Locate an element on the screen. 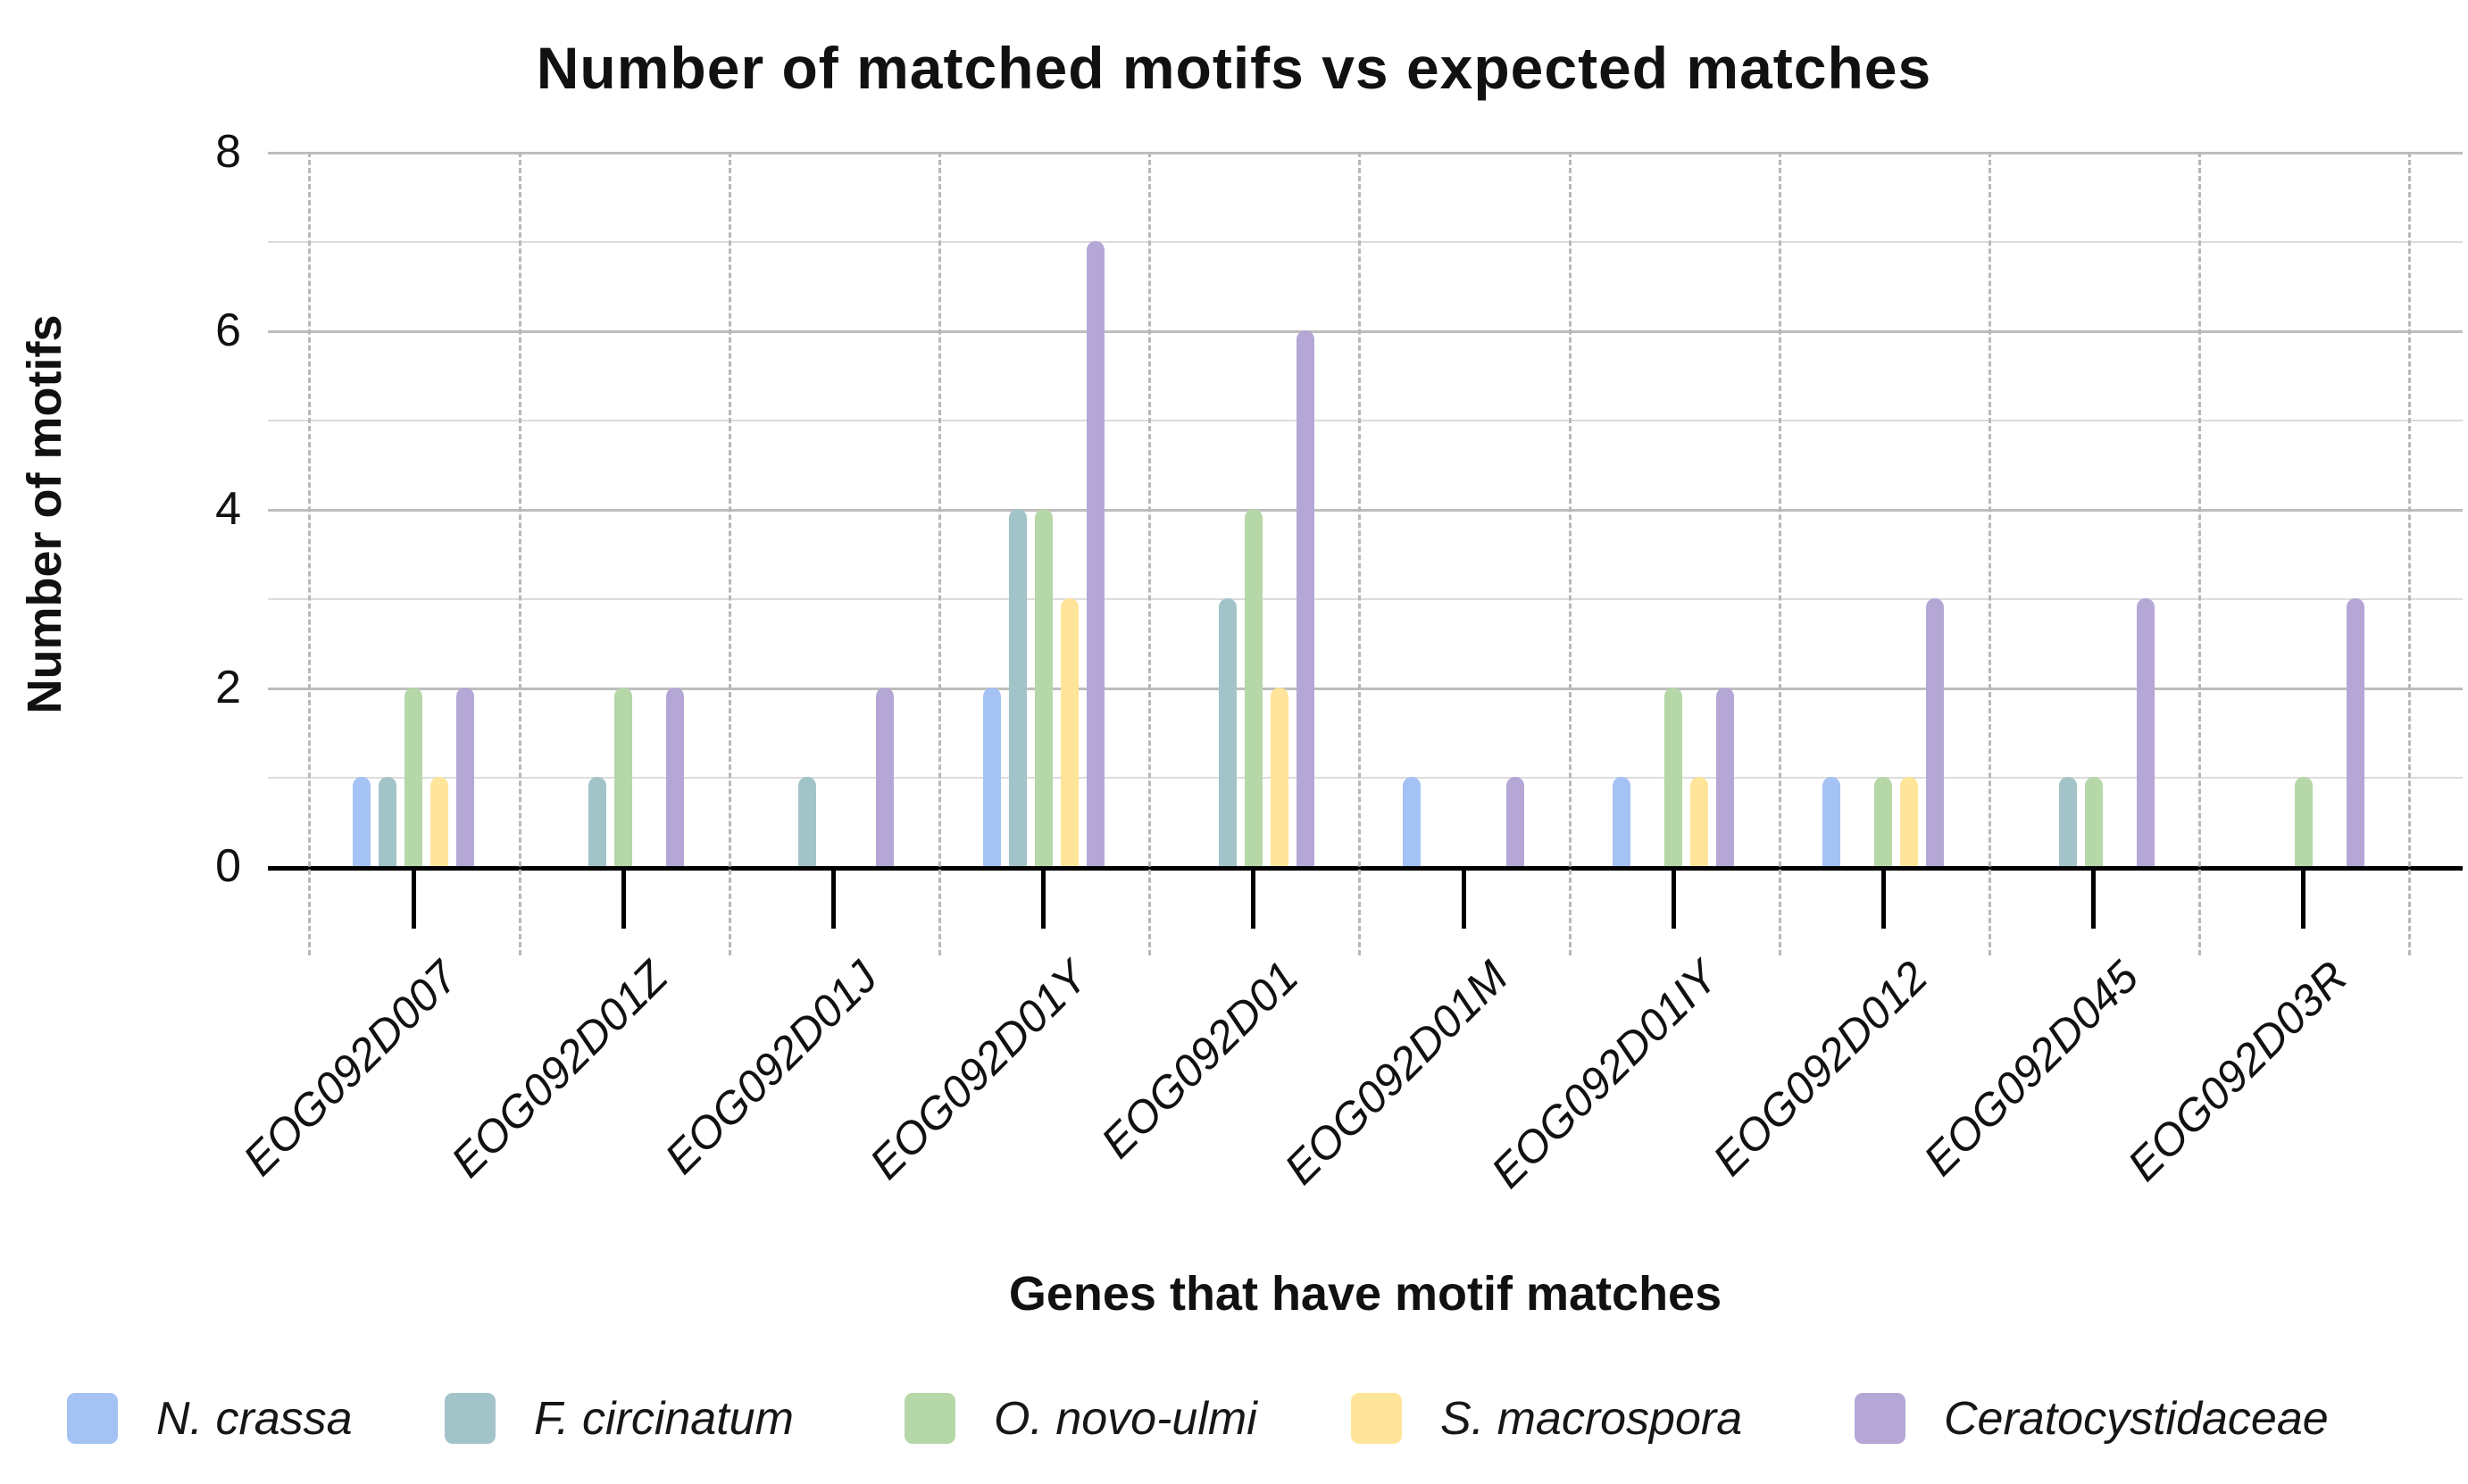 The height and width of the screenshot is (1484, 2468). legend-label: S. macrospora is located at coordinates (1592, 1418).